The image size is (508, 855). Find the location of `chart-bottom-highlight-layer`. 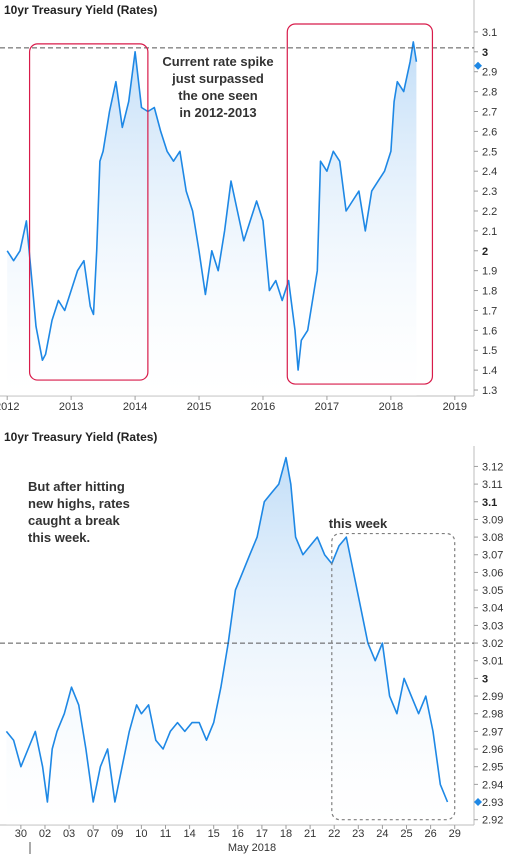

chart-bottom-highlight-layer is located at coordinates (393, 676).